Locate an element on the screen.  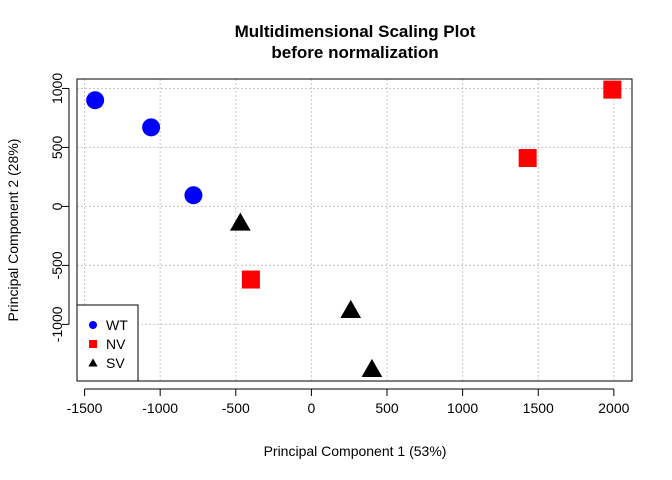
legend-marker-nv is located at coordinates (93, 344).